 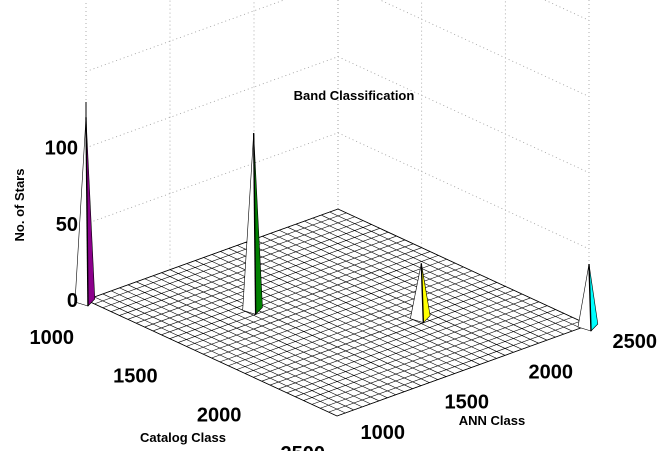 I want to click on z-tick-labels: 0 50 100, so click(x=61, y=225).